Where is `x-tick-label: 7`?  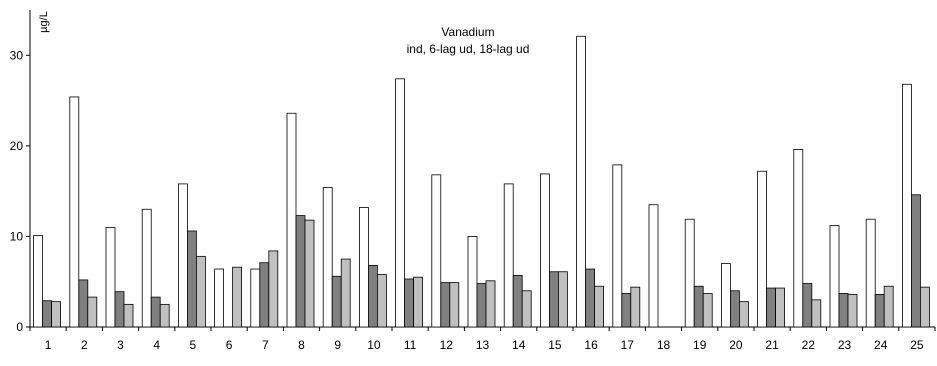
x-tick-label: 7 is located at coordinates (265, 345).